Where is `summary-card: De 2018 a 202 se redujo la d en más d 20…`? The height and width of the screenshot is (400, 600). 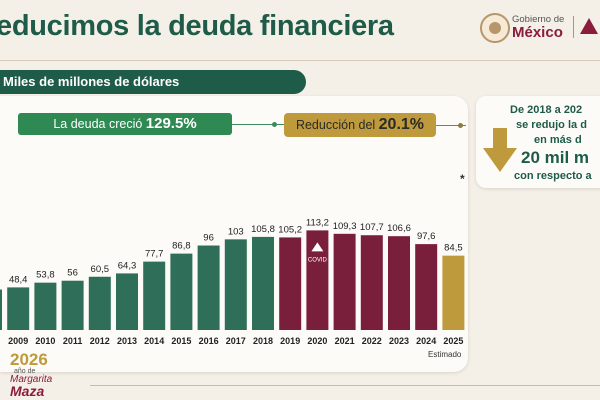 summary-card: De 2018 a 202 se redujo la d en más d 20… is located at coordinates (538, 142).